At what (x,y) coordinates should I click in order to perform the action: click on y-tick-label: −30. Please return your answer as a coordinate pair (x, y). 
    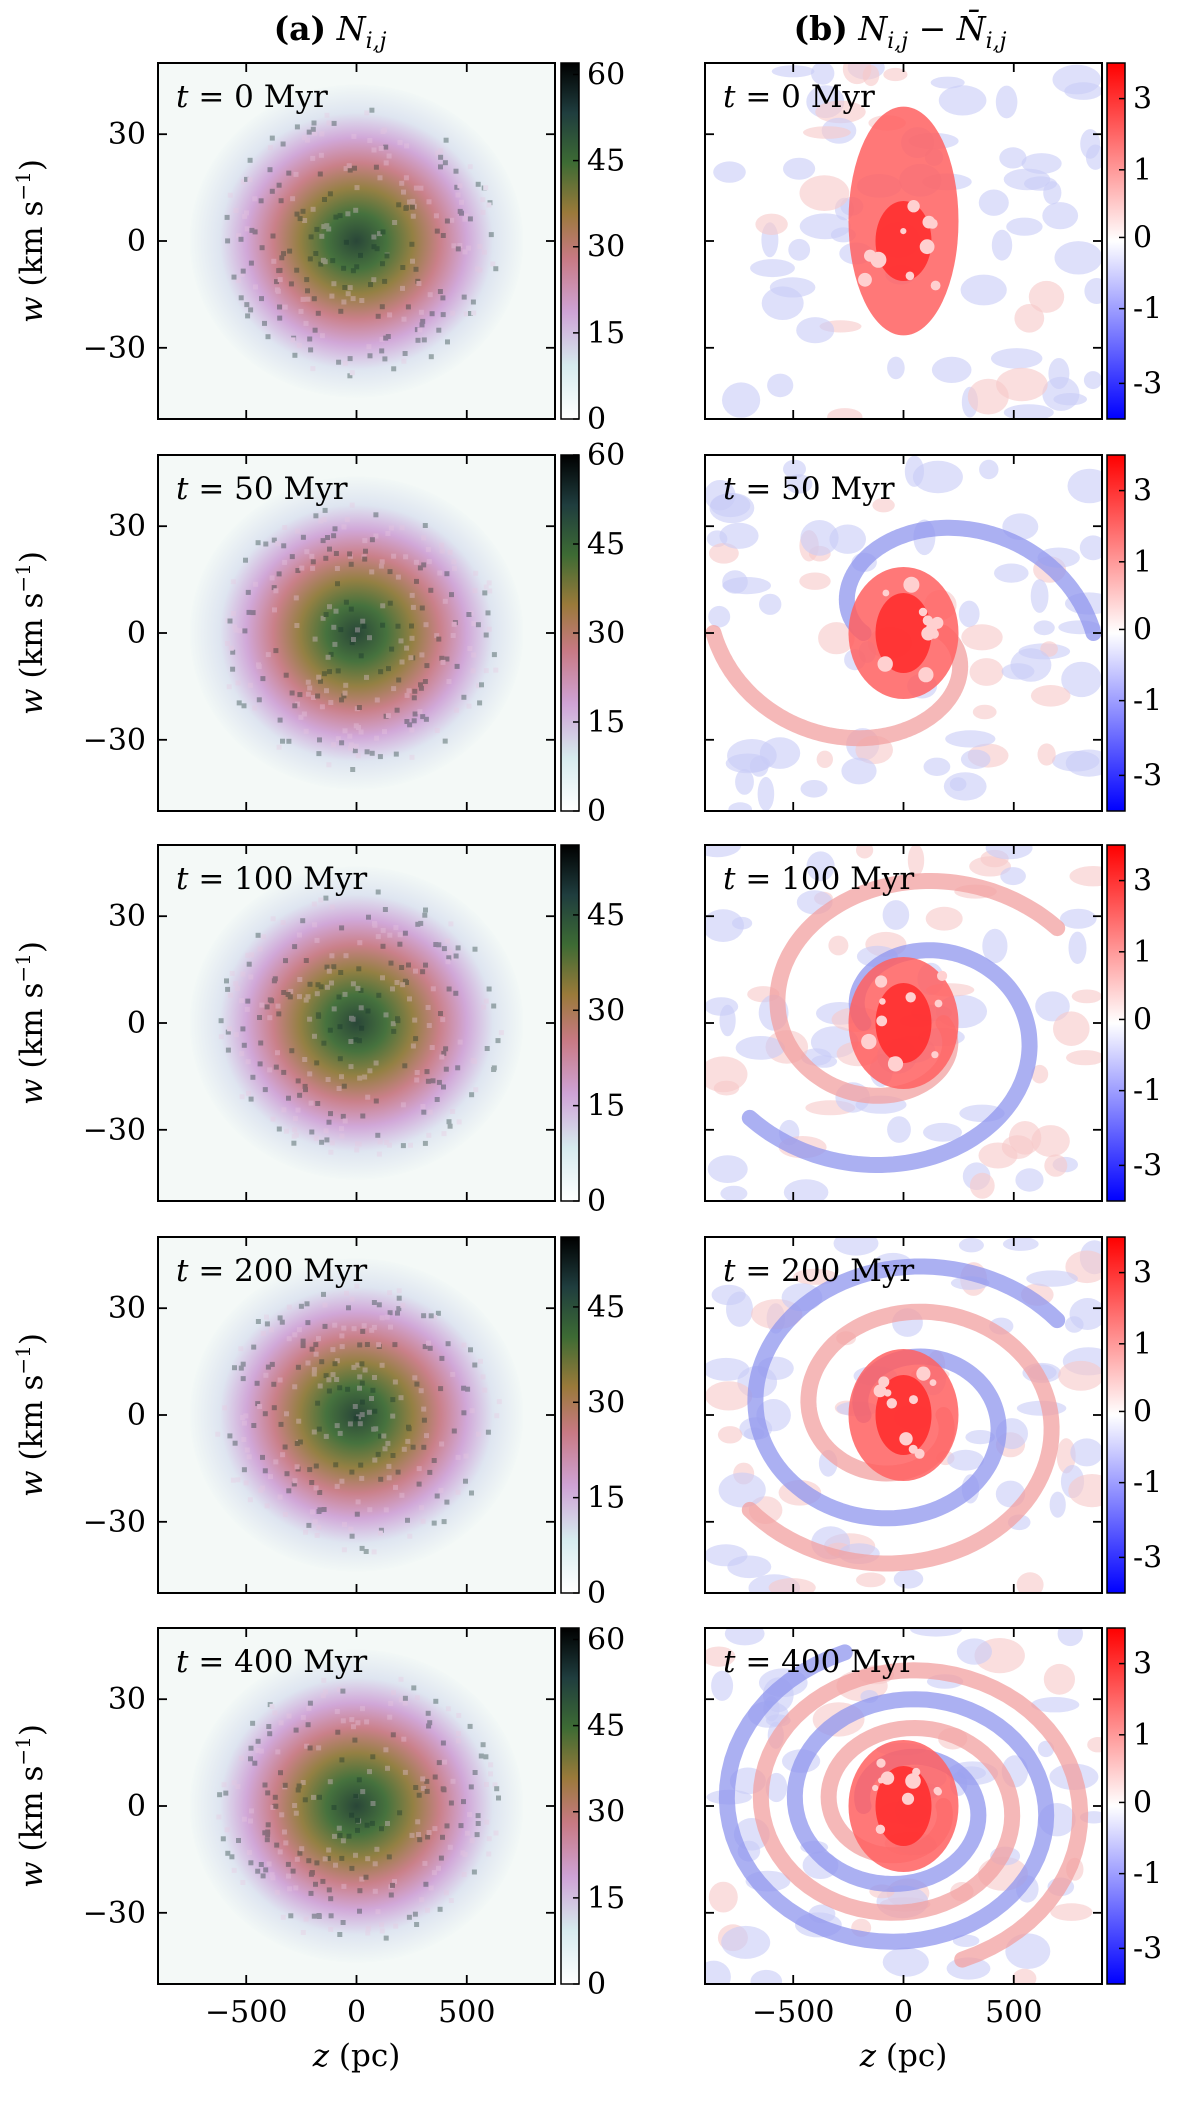
    Looking at the image, I should click on (114, 740).